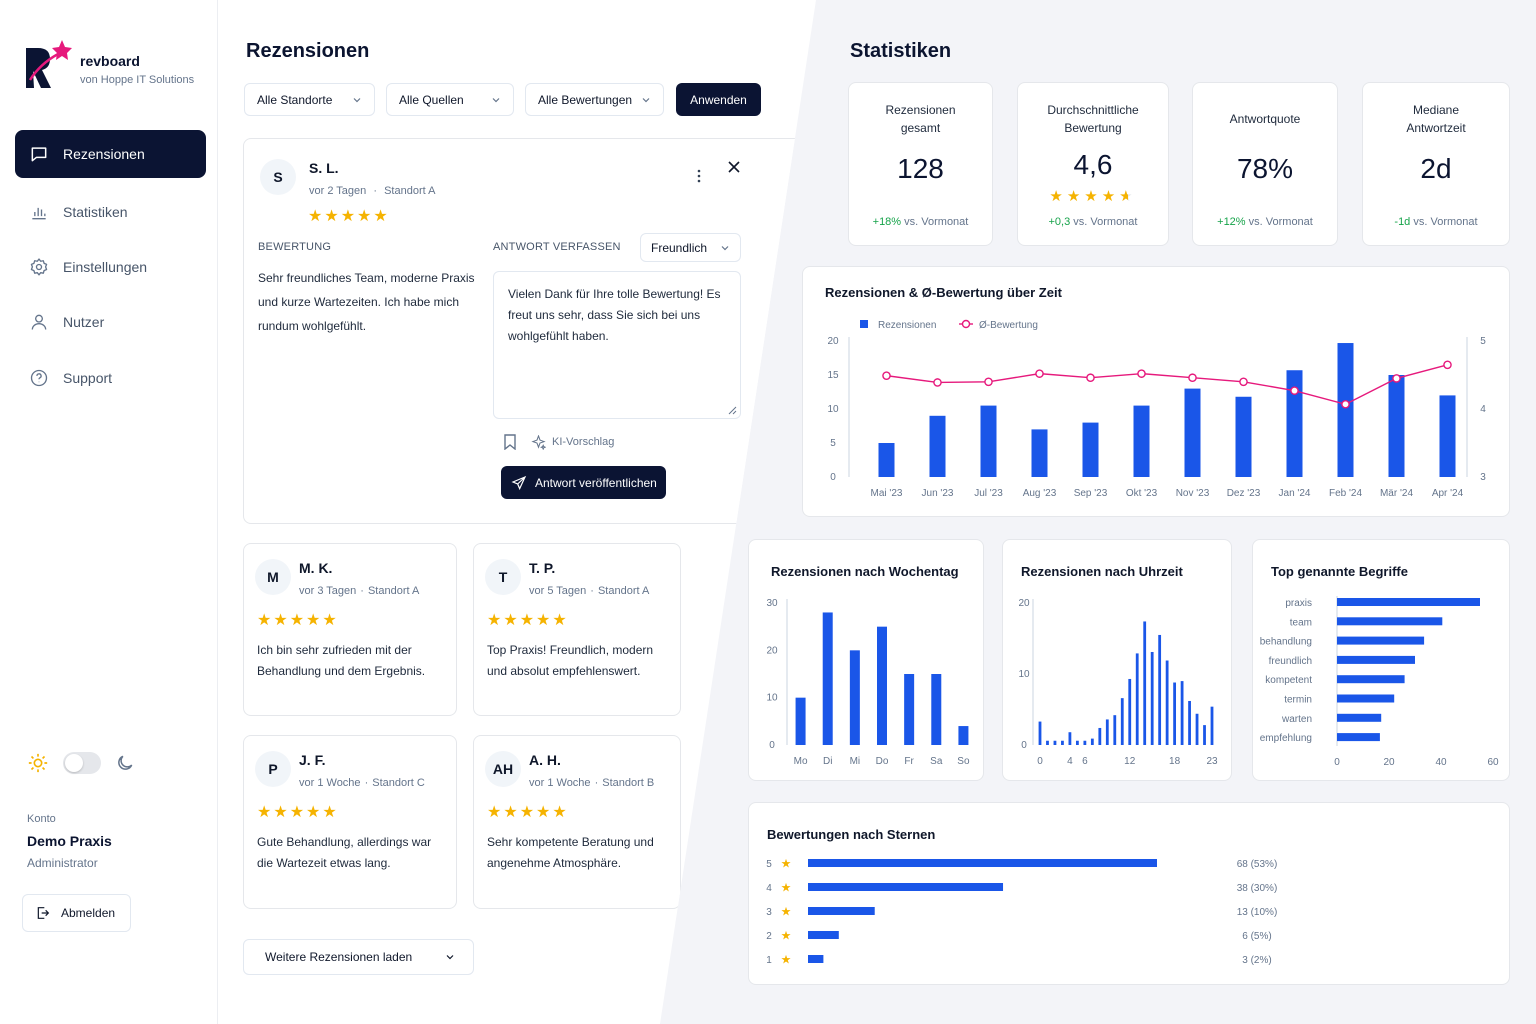  Describe the element at coordinates (1024, 745) in the screenshot. I see `y-tick-label: 0` at that location.